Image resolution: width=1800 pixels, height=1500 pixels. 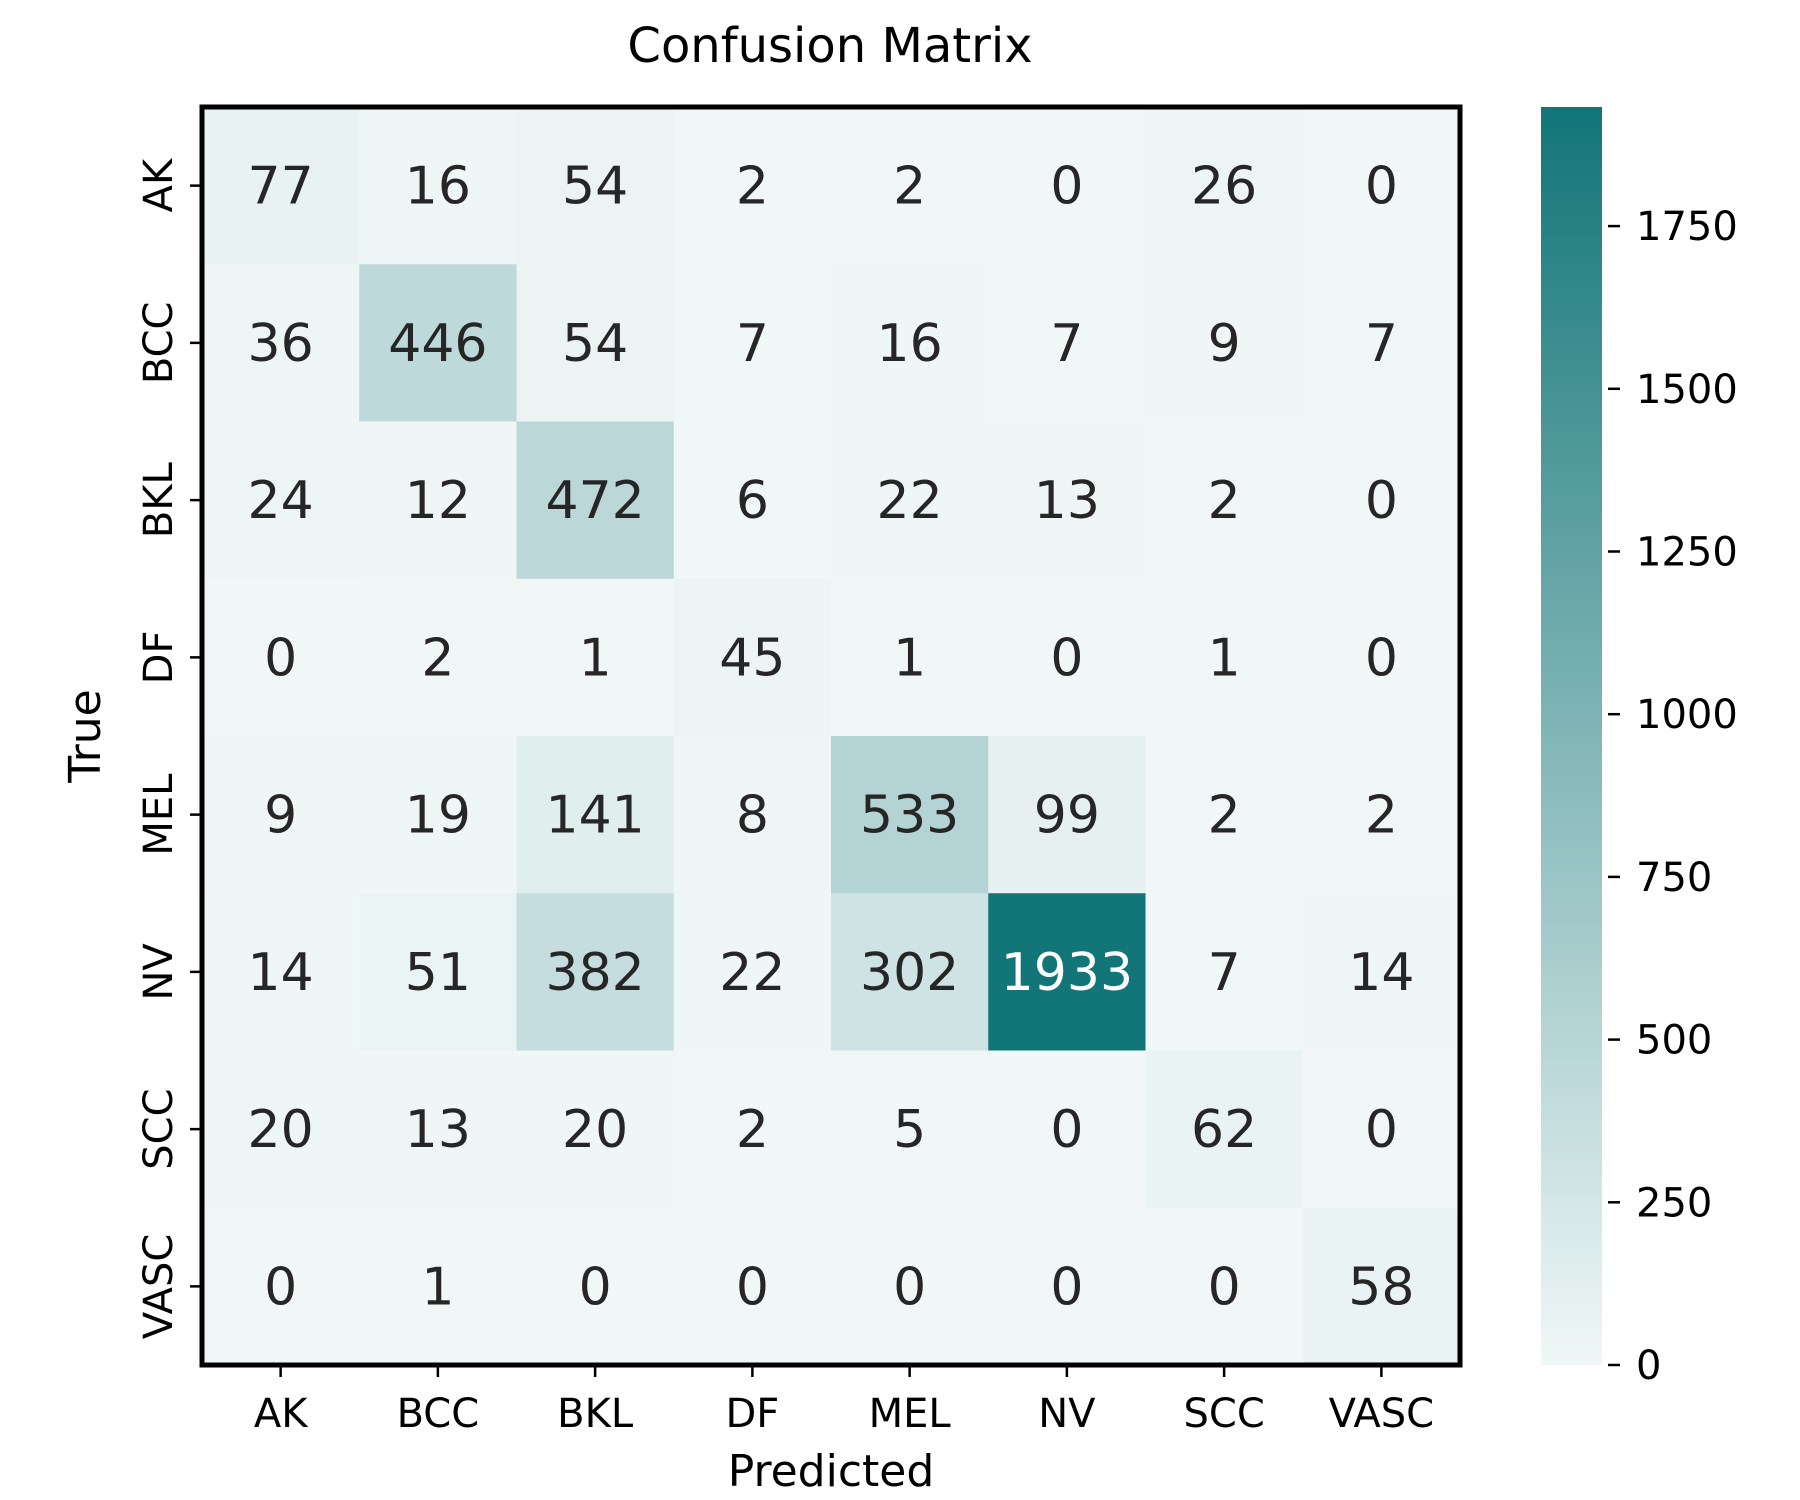 I want to click on heatmap-cell-nv-mel, so click(x=910, y=972).